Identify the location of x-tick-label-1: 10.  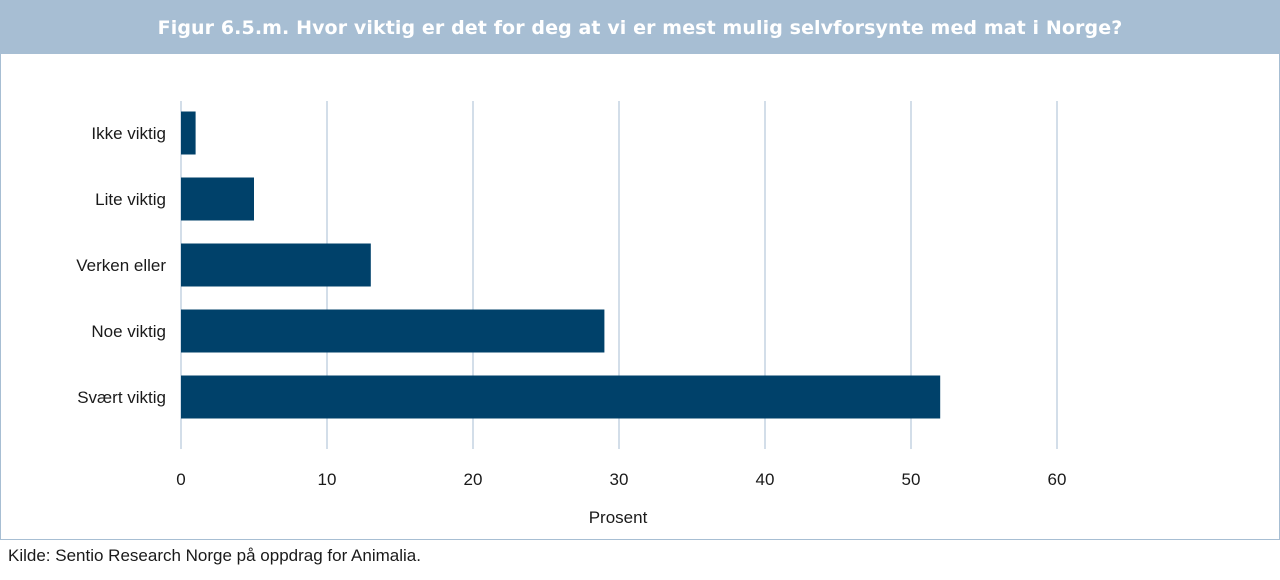
(327, 479).